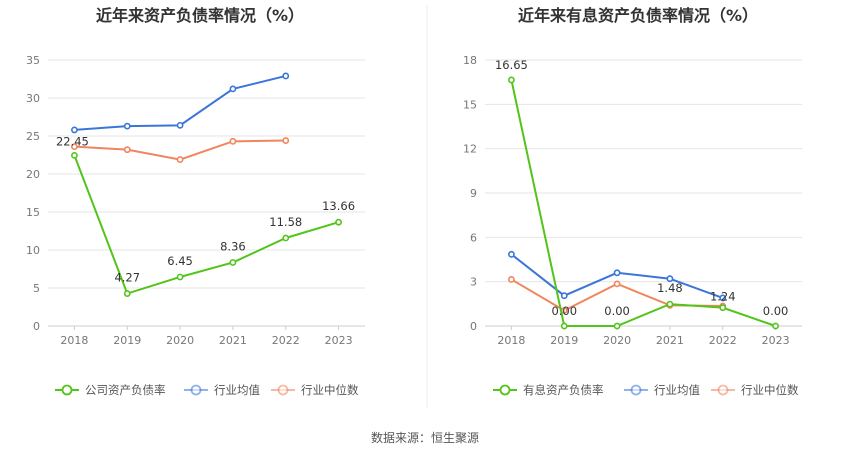 This screenshot has width=850, height=459. I want to click on series-line-company, so click(206, 225).